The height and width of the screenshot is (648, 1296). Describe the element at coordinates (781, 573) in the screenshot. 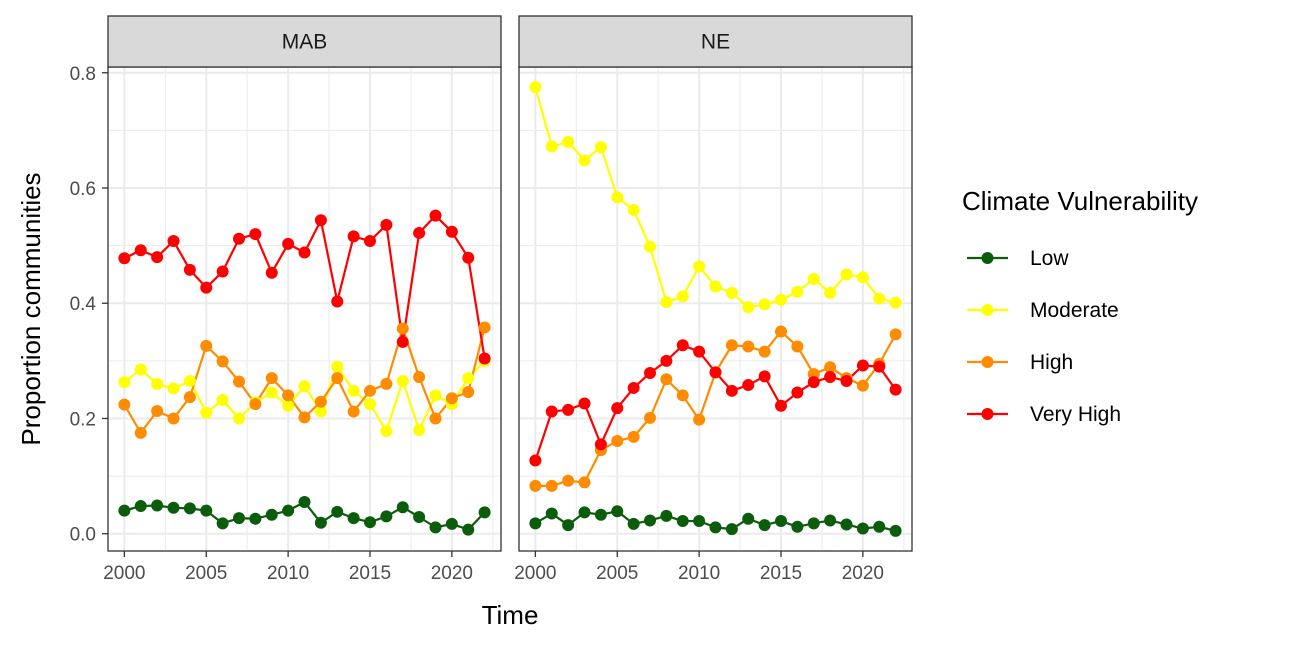

I see `x-tick-label: 2015` at that location.